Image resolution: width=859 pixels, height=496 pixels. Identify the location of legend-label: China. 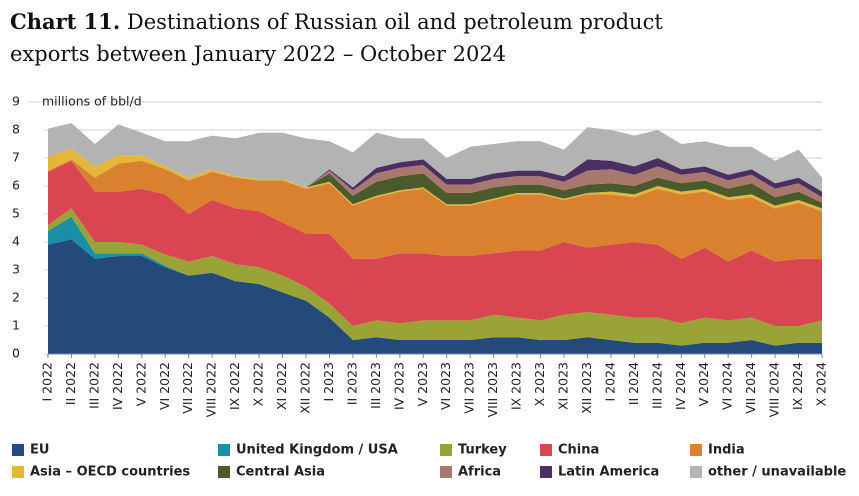
(578, 450).